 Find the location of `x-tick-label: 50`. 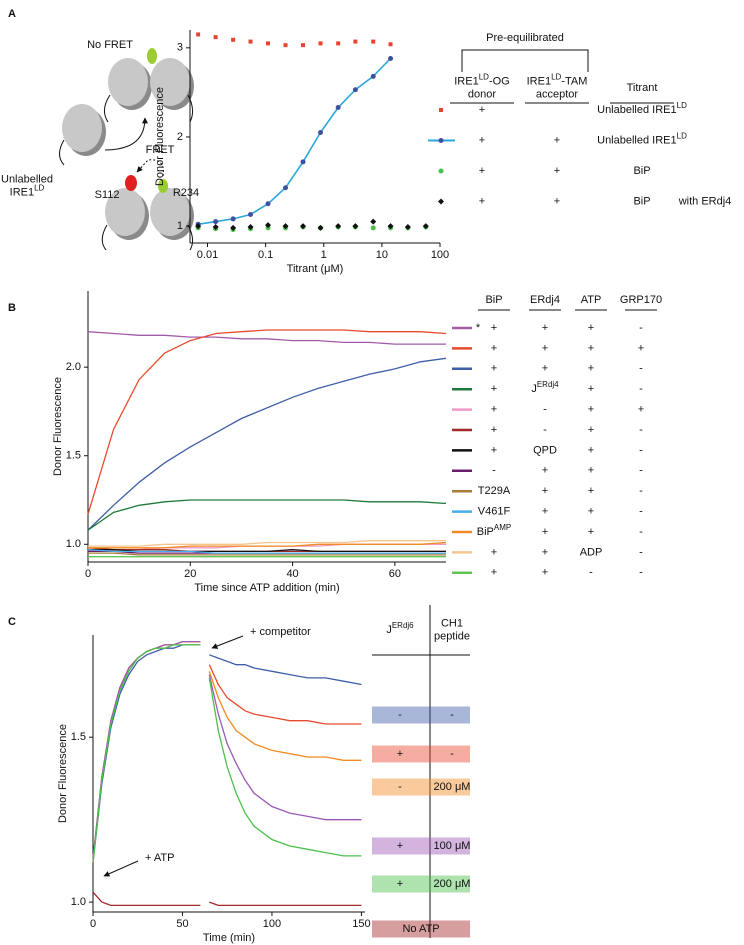

x-tick-label: 50 is located at coordinates (182, 924).